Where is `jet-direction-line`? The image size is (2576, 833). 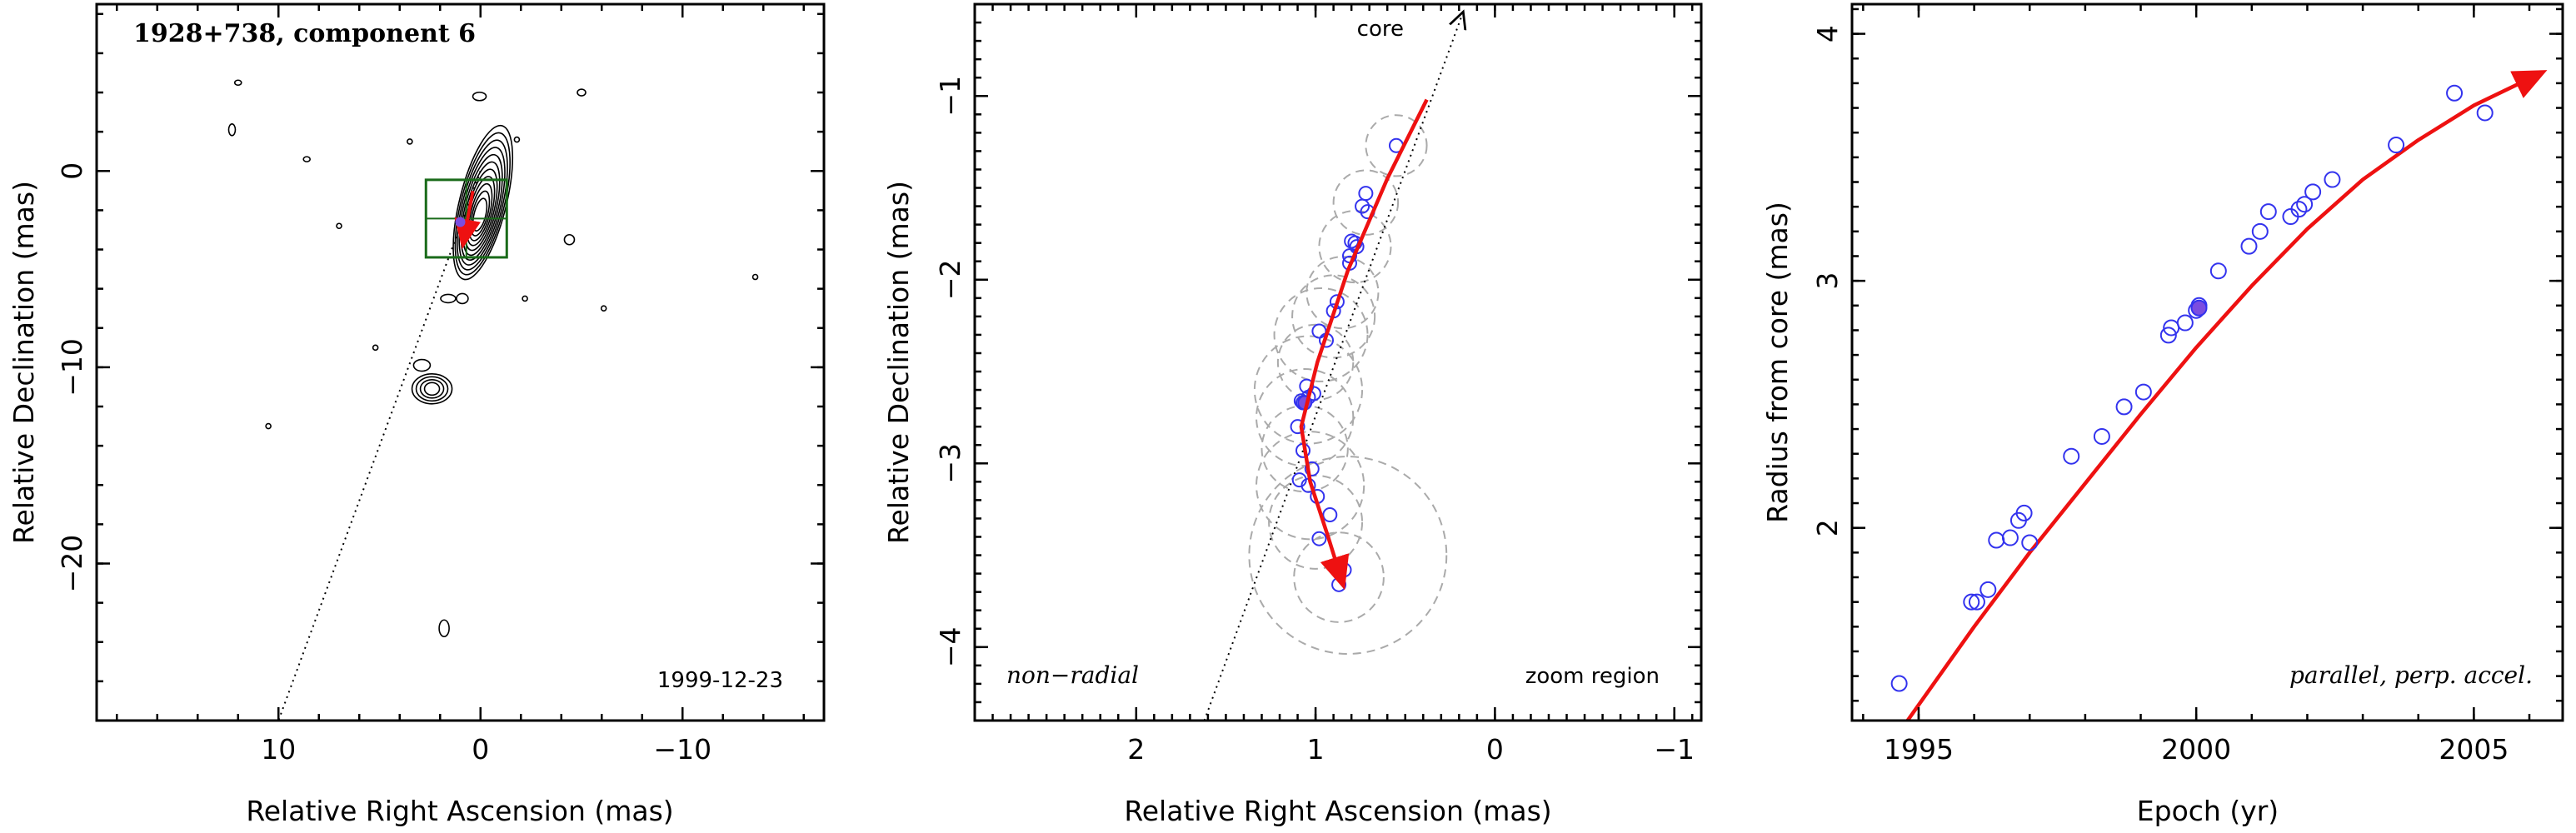
jet-direction-line is located at coordinates (379, 445).